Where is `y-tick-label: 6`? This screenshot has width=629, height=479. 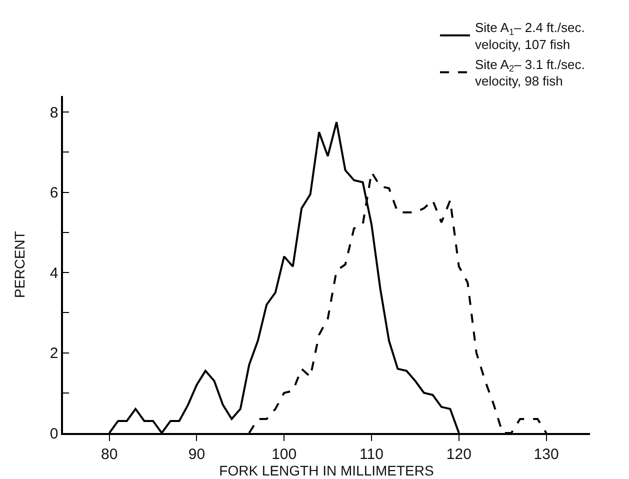 y-tick-label: 6 is located at coordinates (54, 193).